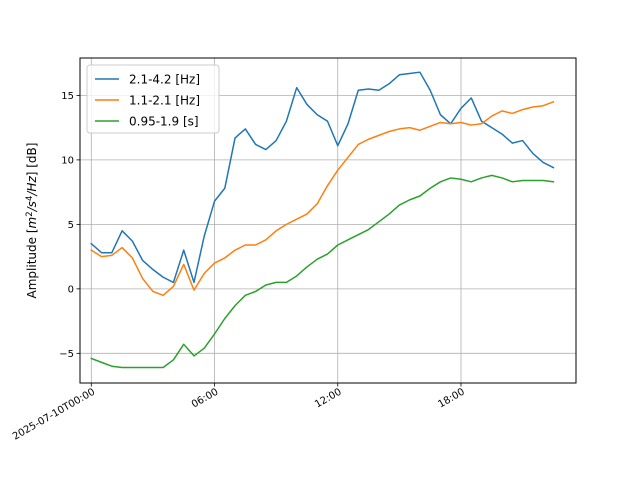 This screenshot has width=640, height=480. I want to click on y-tick-label: 5, so click(71, 225).